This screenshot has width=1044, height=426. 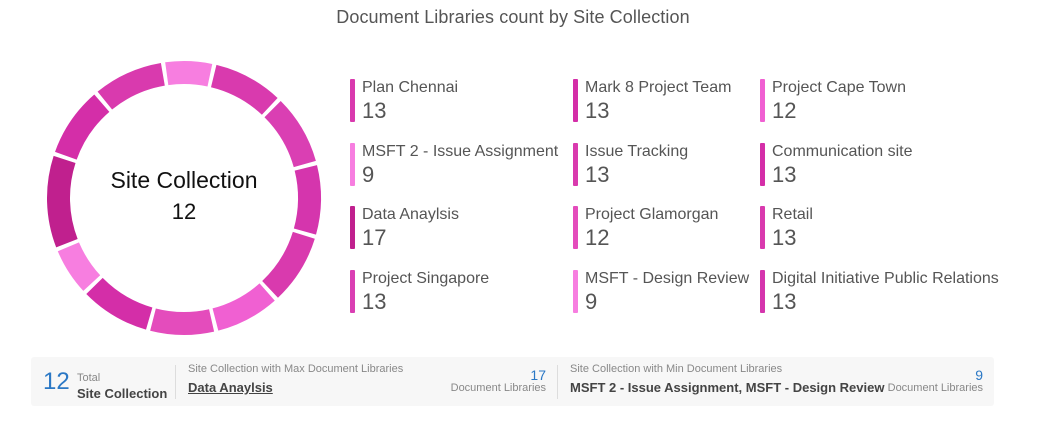 I want to click on legend-item: Mark 8 Project Team 13, so click(x=652, y=101).